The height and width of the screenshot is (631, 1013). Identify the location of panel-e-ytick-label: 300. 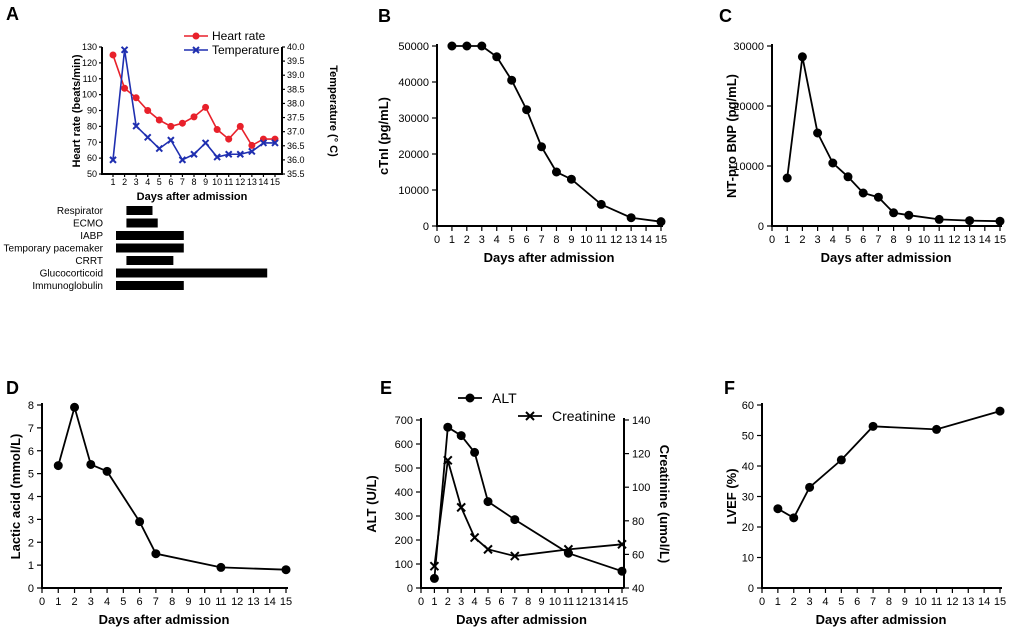
(404, 517).